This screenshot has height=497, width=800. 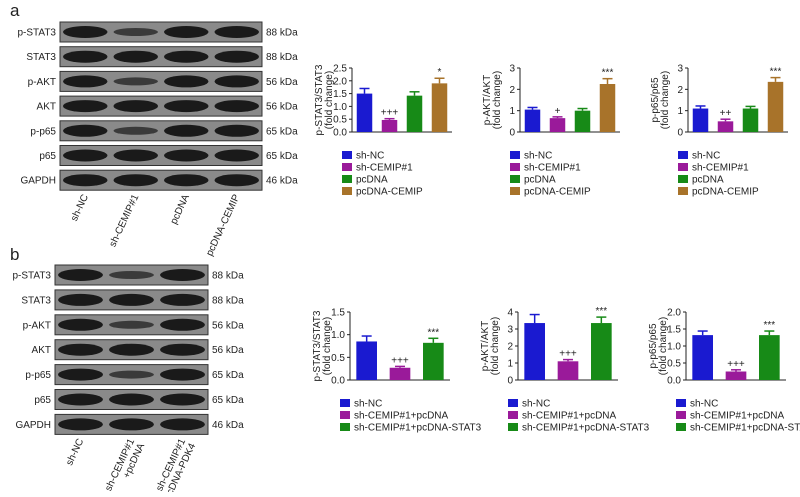 What do you see at coordinates (14, 254) in the screenshot?
I see `panel-letter: b` at bounding box center [14, 254].